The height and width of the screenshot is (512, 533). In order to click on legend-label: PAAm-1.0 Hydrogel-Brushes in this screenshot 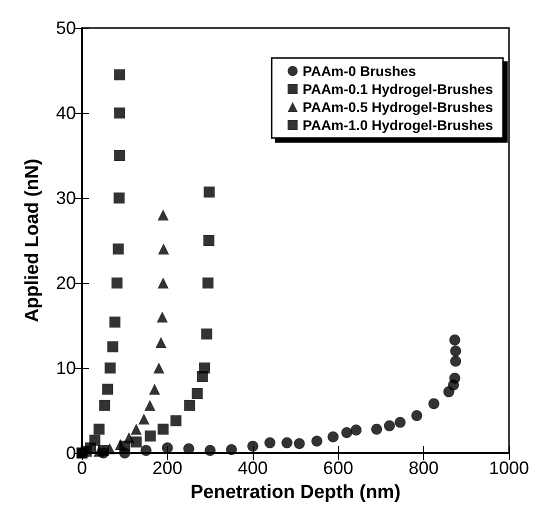, I will do `click(398, 125)`.